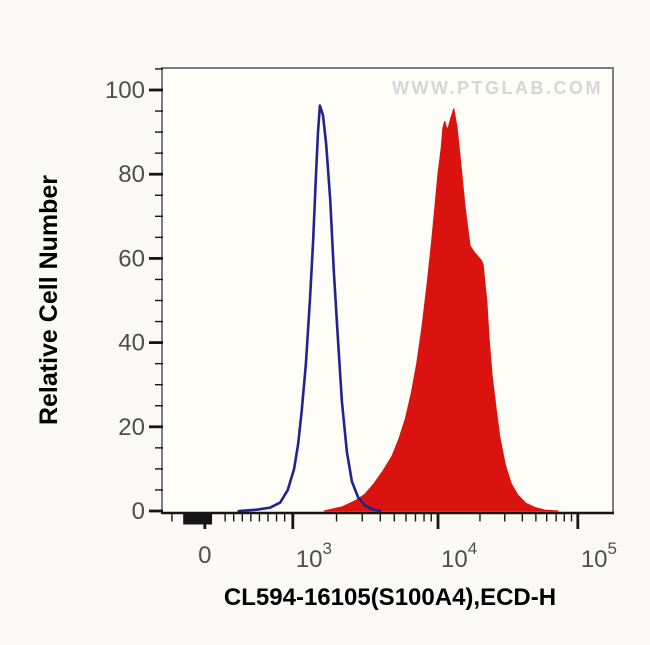 This screenshot has height=645, width=650. Describe the element at coordinates (131, 427) in the screenshot. I see `y-tick-label: 20` at that location.